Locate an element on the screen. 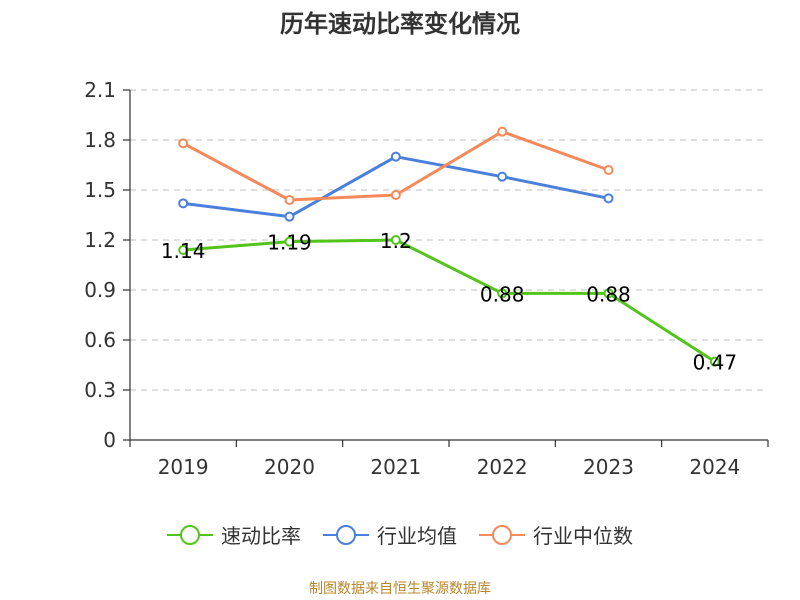  x-tick-label: 2022 is located at coordinates (502, 467).